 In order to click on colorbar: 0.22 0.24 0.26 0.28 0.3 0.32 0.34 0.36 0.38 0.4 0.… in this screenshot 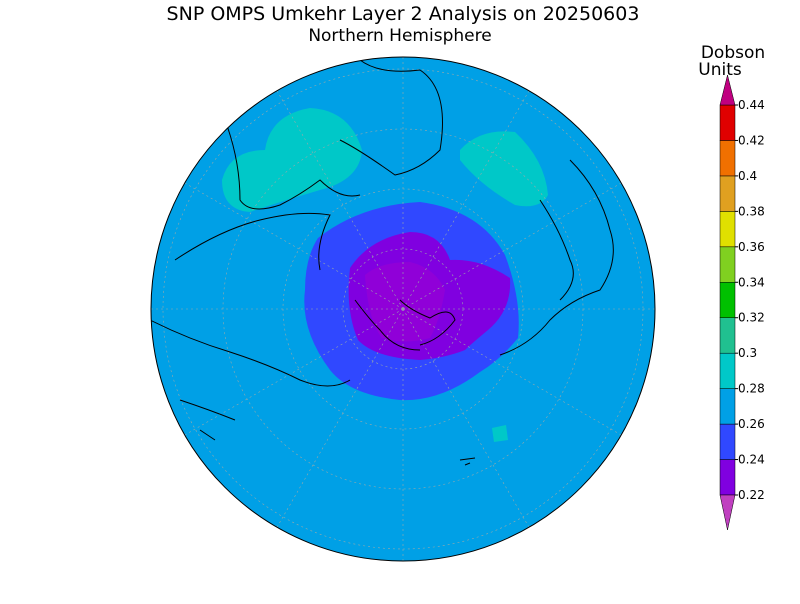, I will do `click(742, 302)`.